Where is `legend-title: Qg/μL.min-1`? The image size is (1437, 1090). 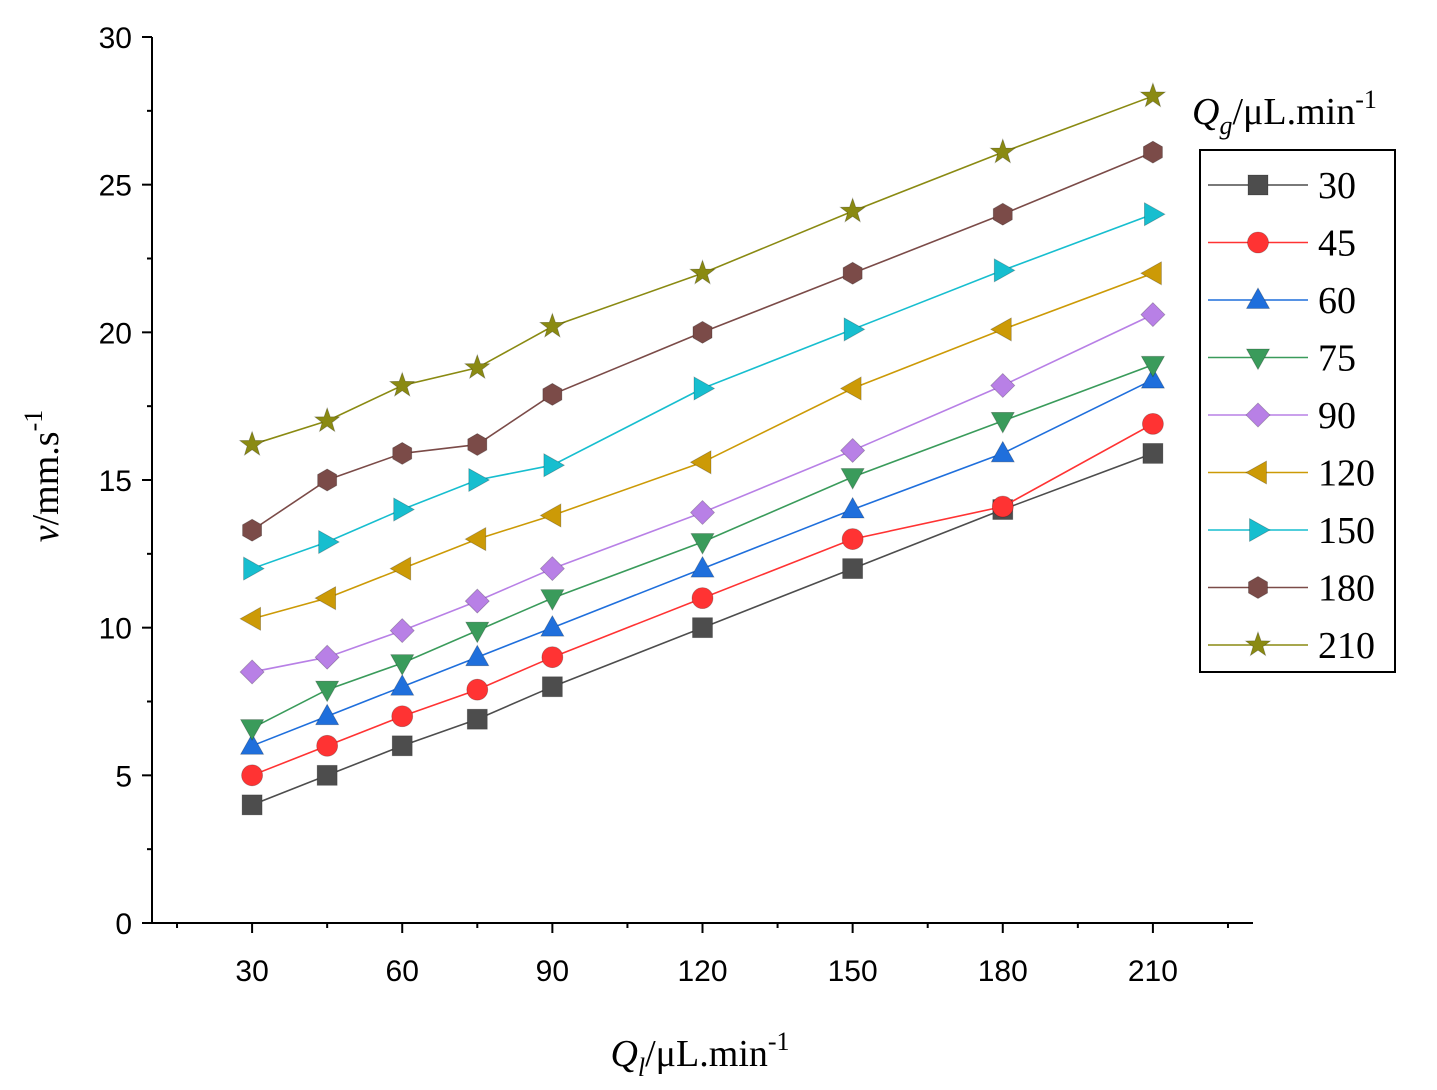 legend-title: Qg/μL.min-1 is located at coordinates (1284, 112).